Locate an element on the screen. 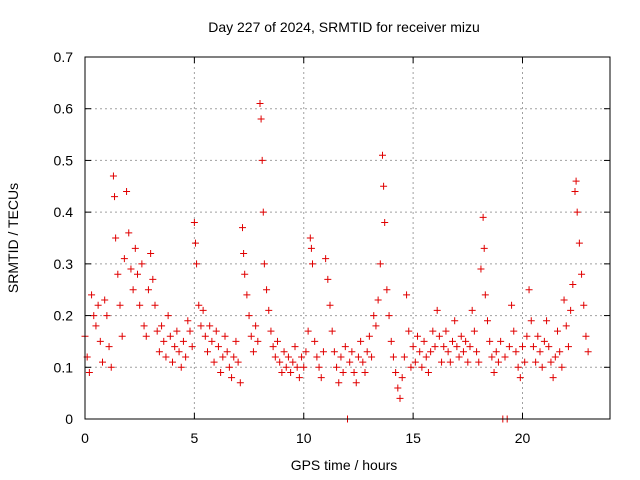 The height and width of the screenshot is (480, 640). x-tick-label: 15 is located at coordinates (413, 438).